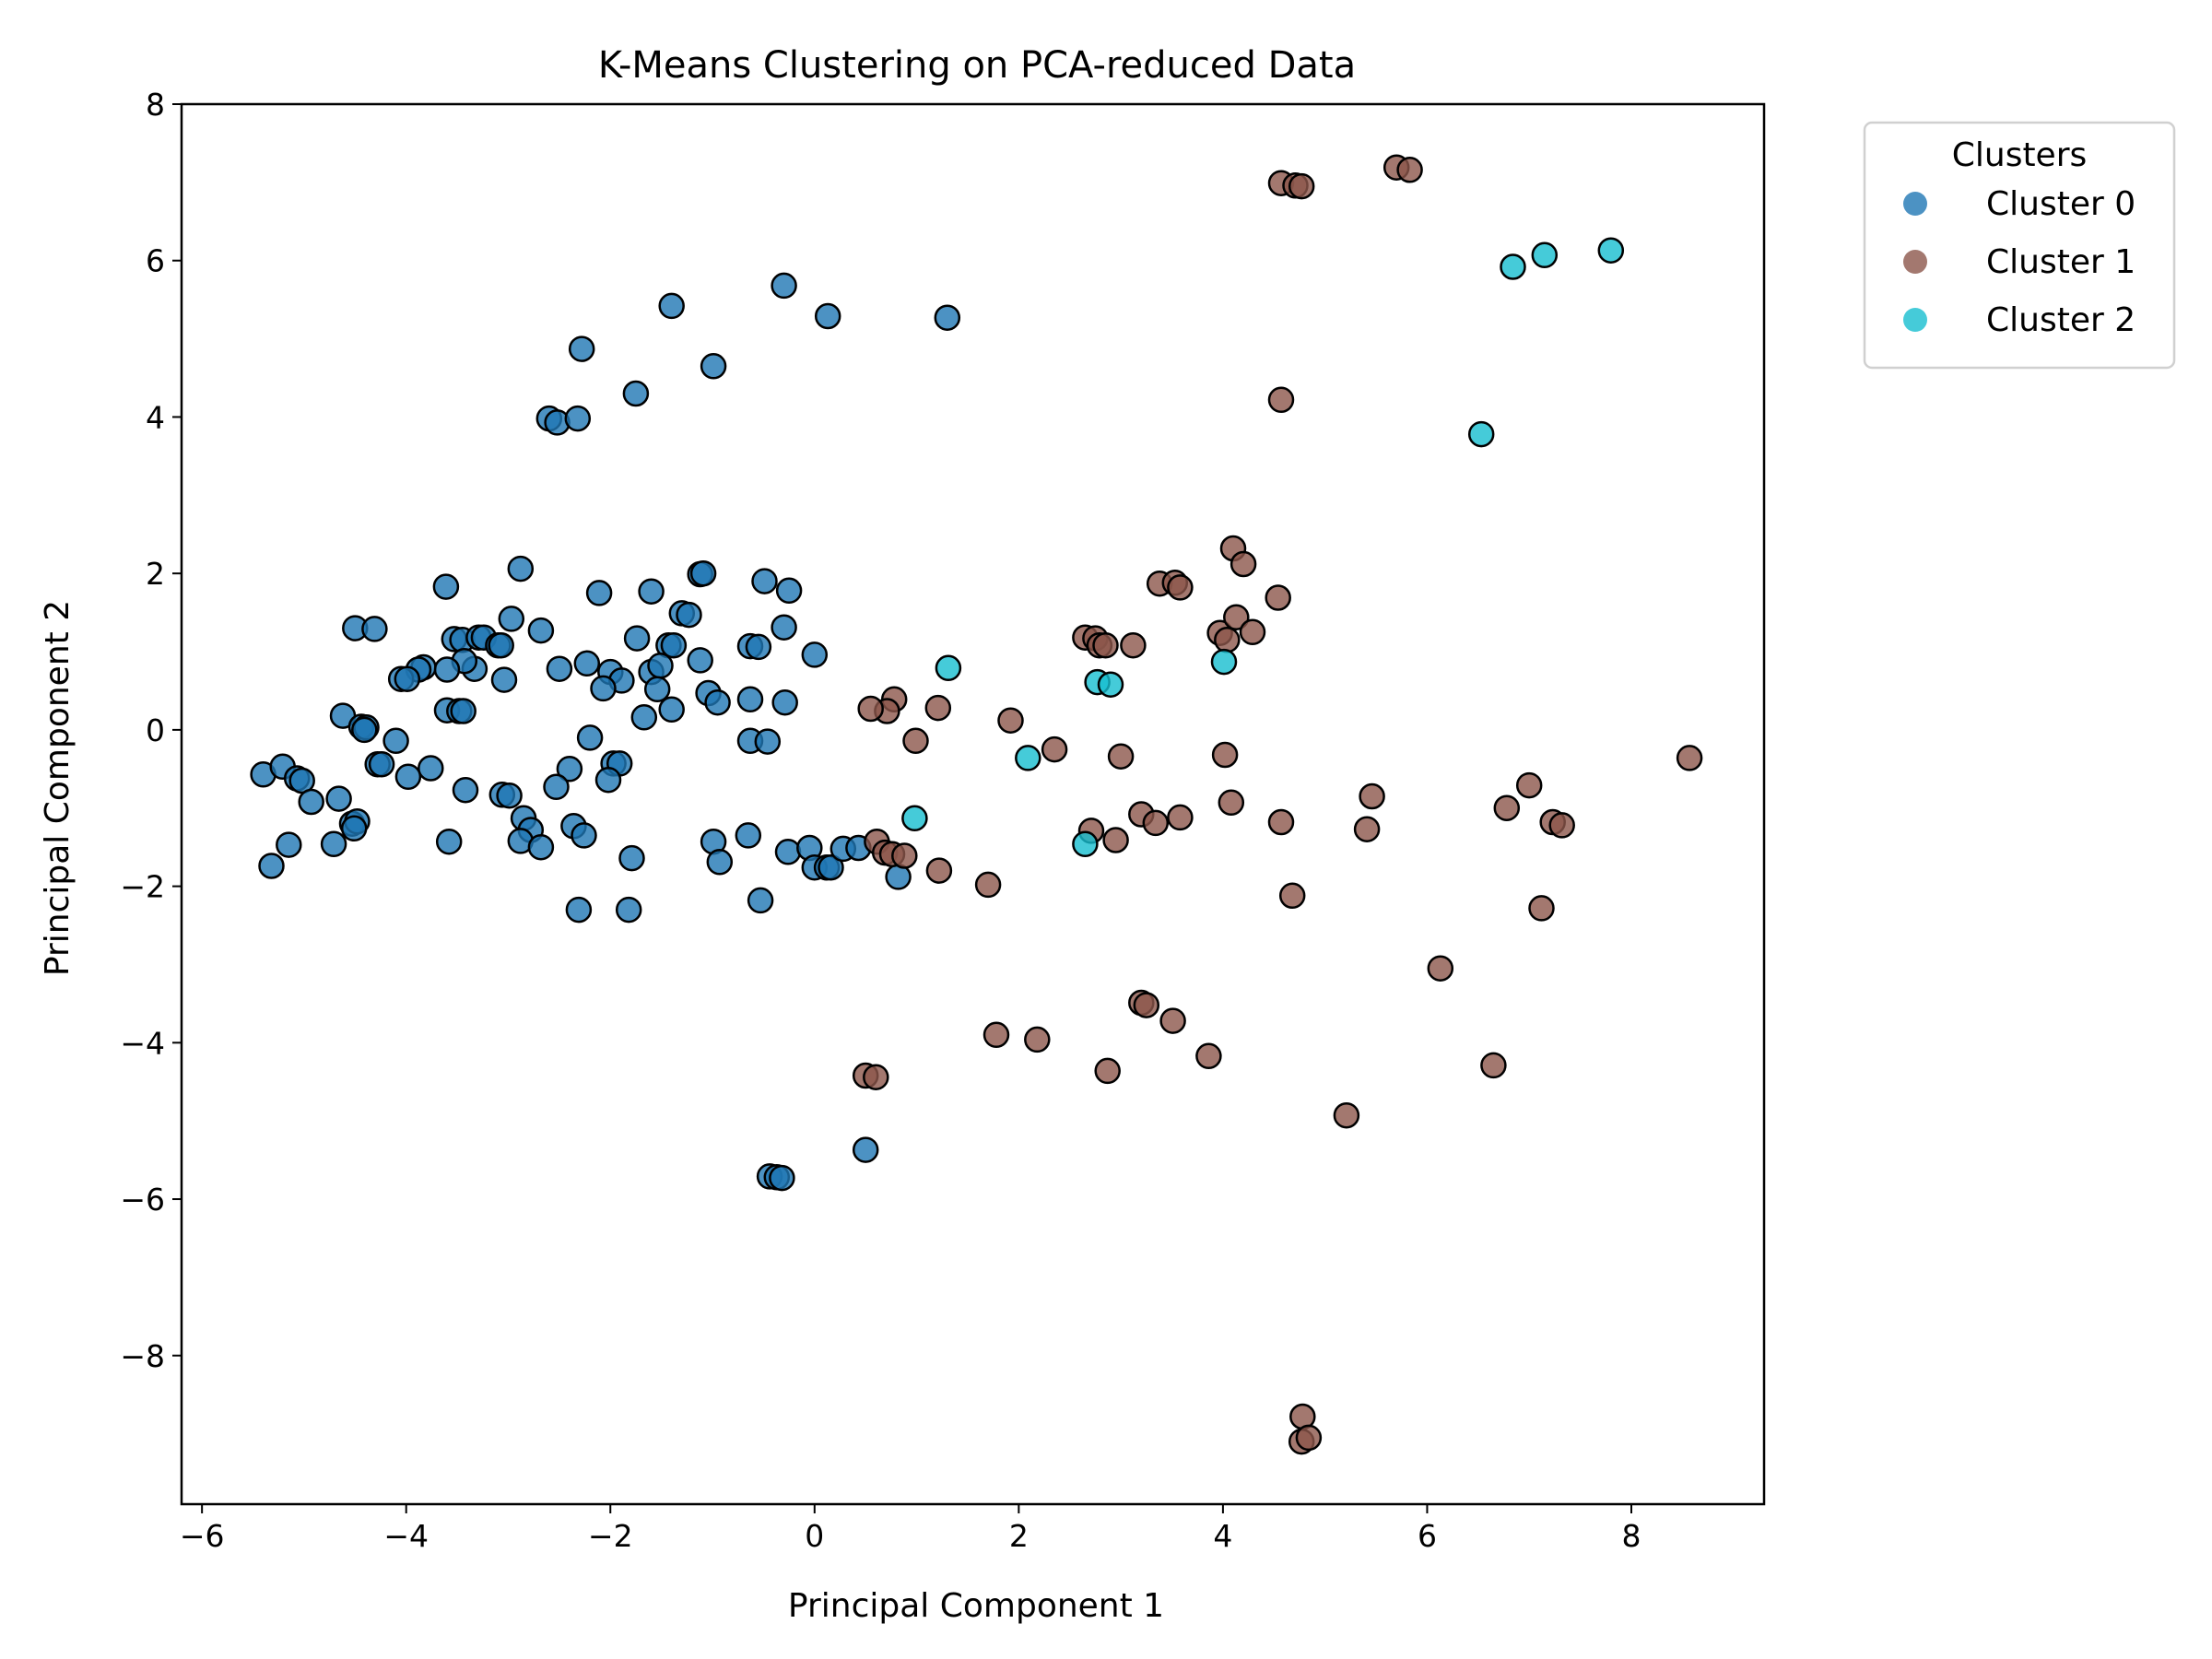  Describe the element at coordinates (1222, 1536) in the screenshot. I see `x-tick-label: 4` at that location.